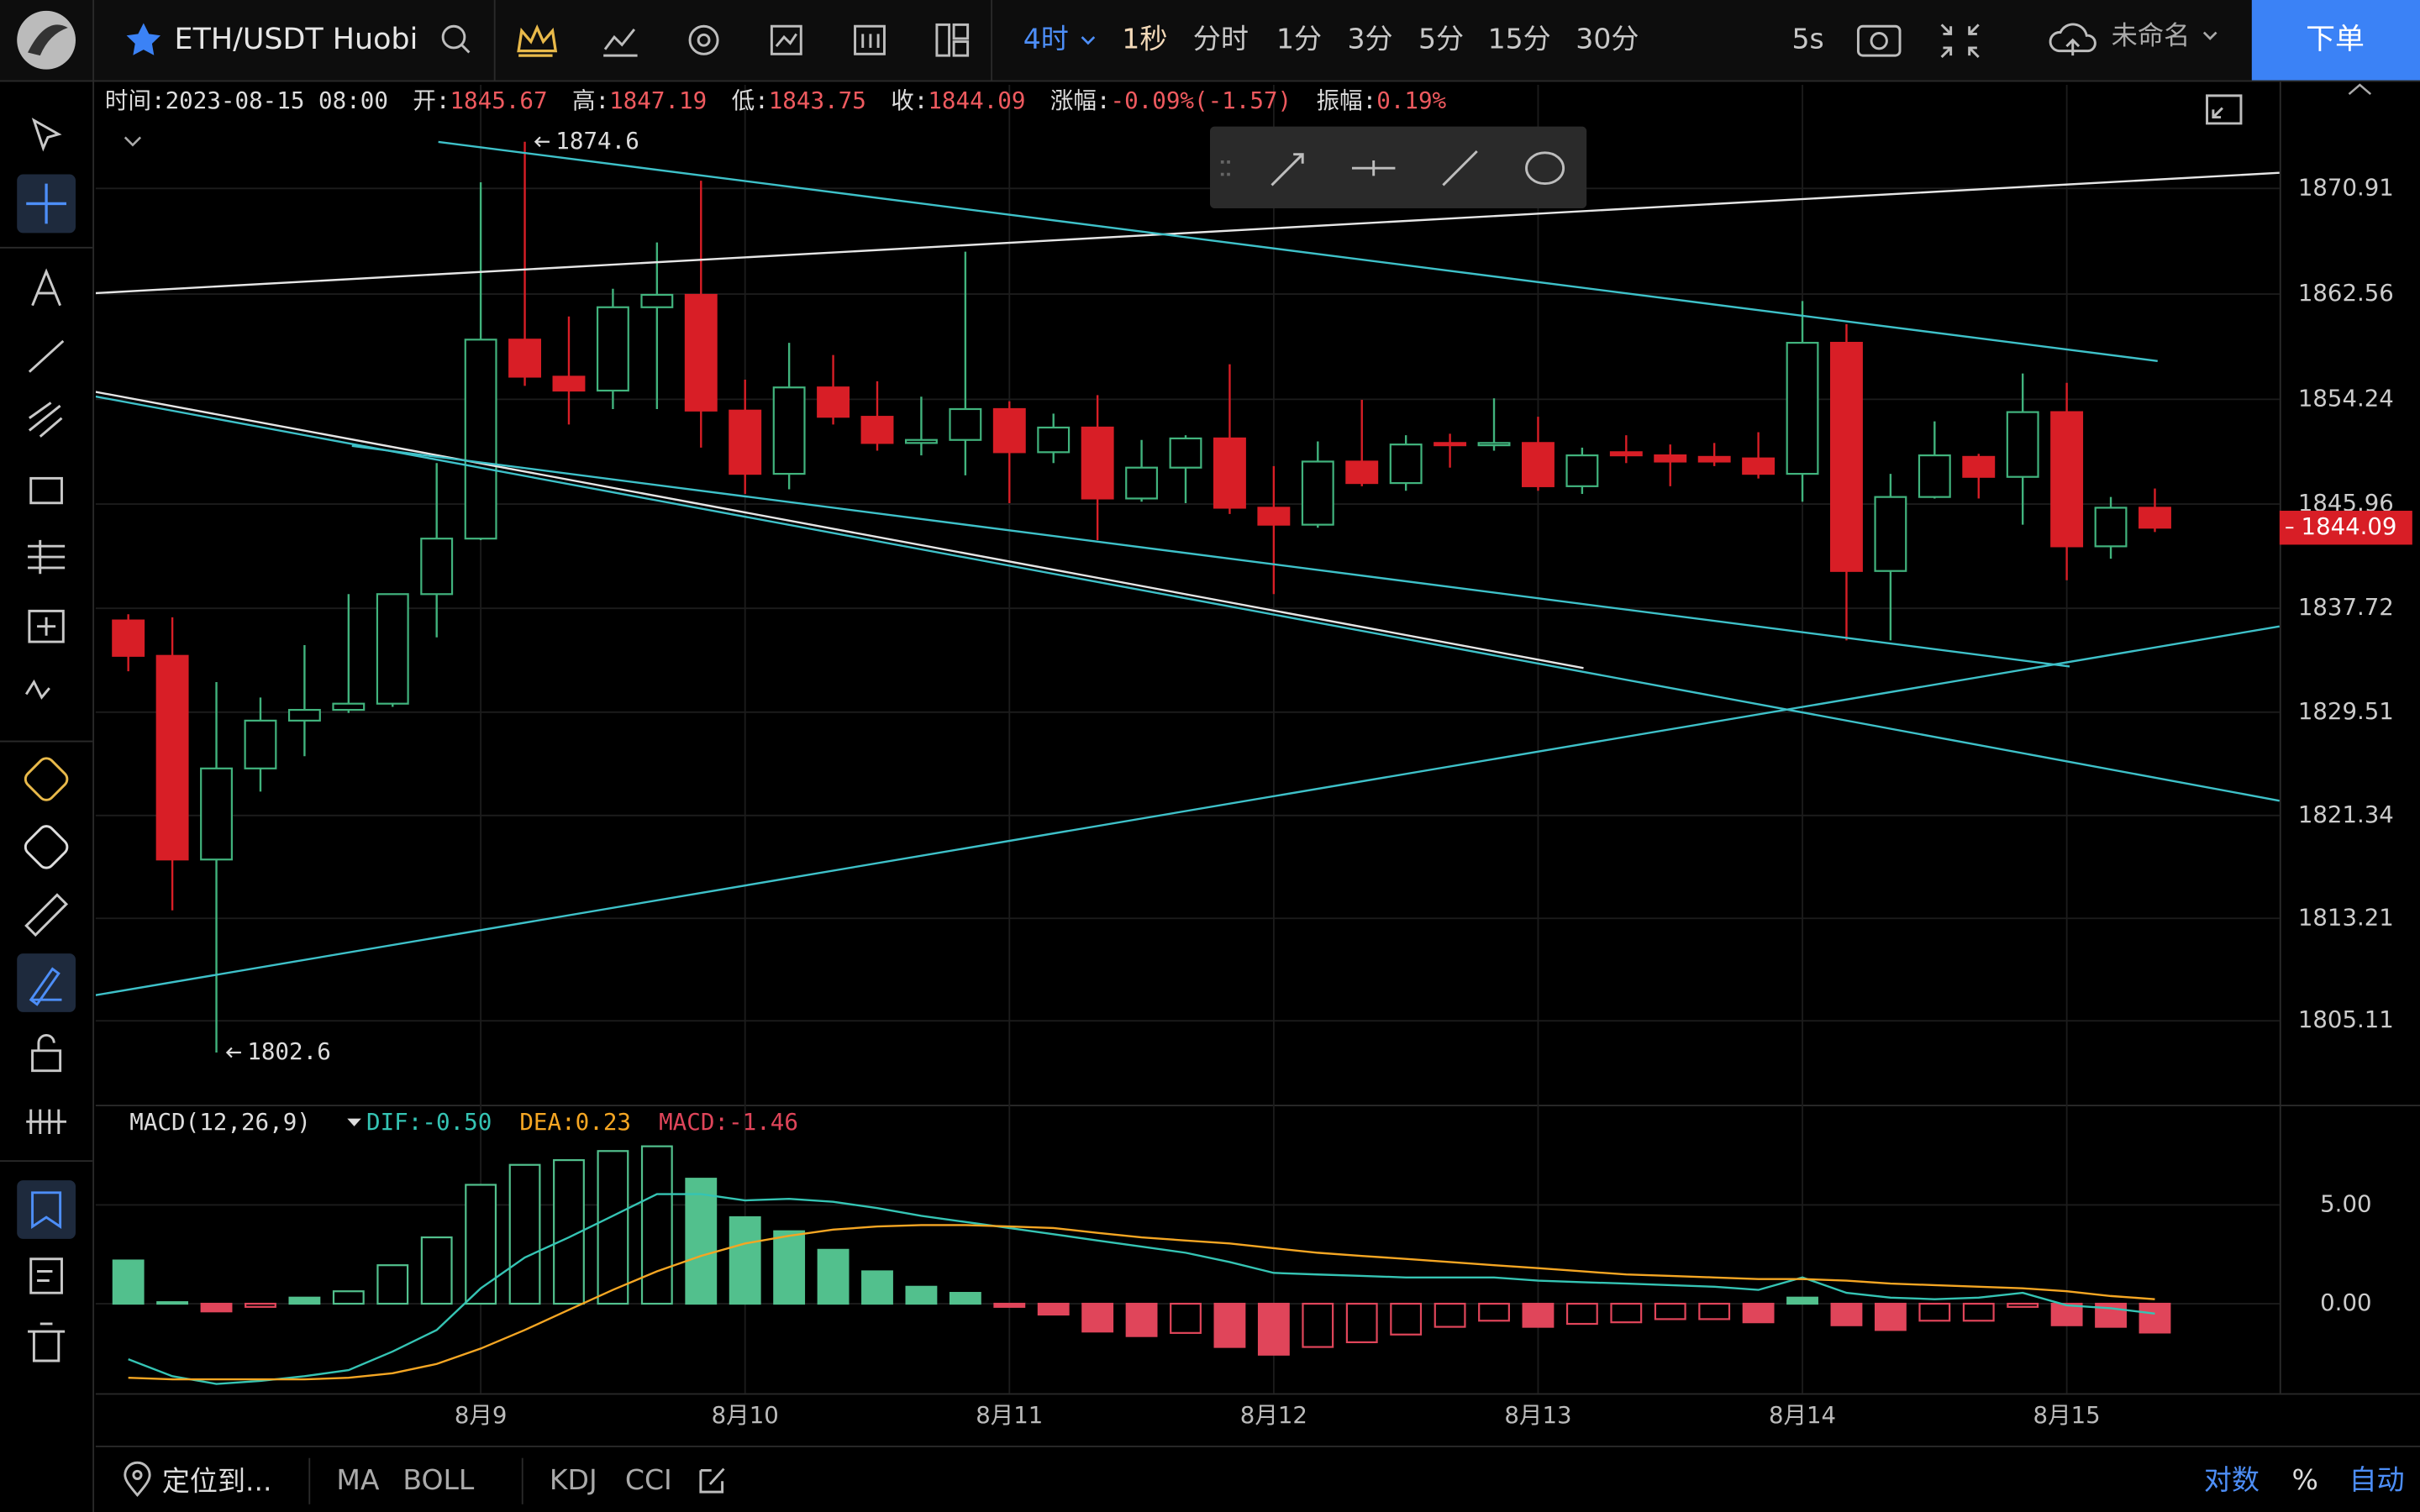 This screenshot has height=1512, width=2420. What do you see at coordinates (46, 356) in the screenshot?
I see `line-tool` at bounding box center [46, 356].